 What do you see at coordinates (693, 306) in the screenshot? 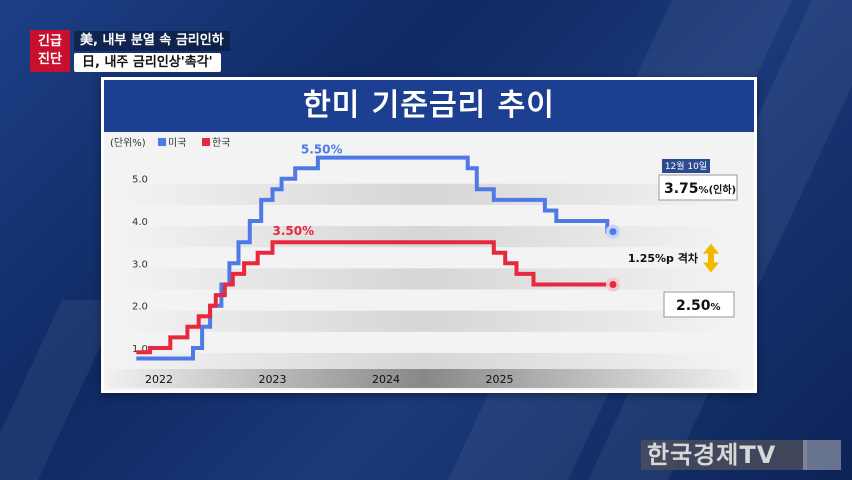
I see `kr-now-number: 2.50` at bounding box center [693, 306].